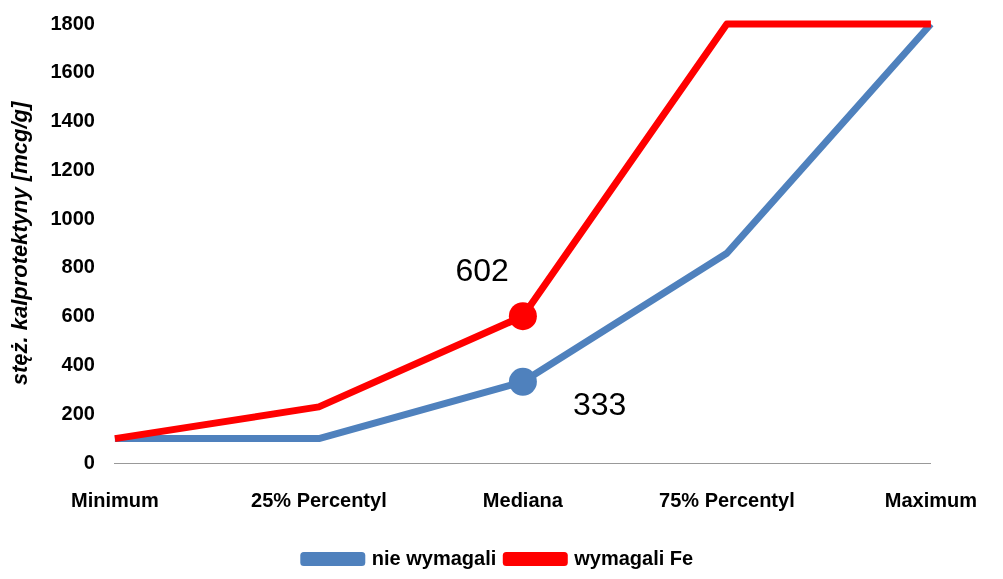 This screenshot has width=1003, height=579. I want to click on x-tick-label: 25% Percentyl, so click(319, 499).